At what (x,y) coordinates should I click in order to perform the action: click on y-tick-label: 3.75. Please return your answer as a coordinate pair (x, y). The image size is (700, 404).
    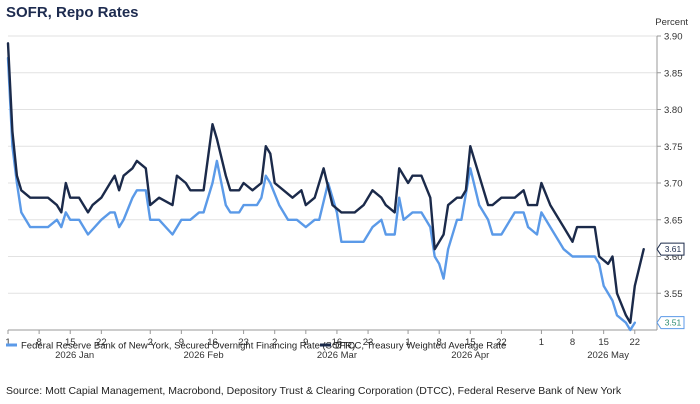
    Looking at the image, I should click on (673, 147).